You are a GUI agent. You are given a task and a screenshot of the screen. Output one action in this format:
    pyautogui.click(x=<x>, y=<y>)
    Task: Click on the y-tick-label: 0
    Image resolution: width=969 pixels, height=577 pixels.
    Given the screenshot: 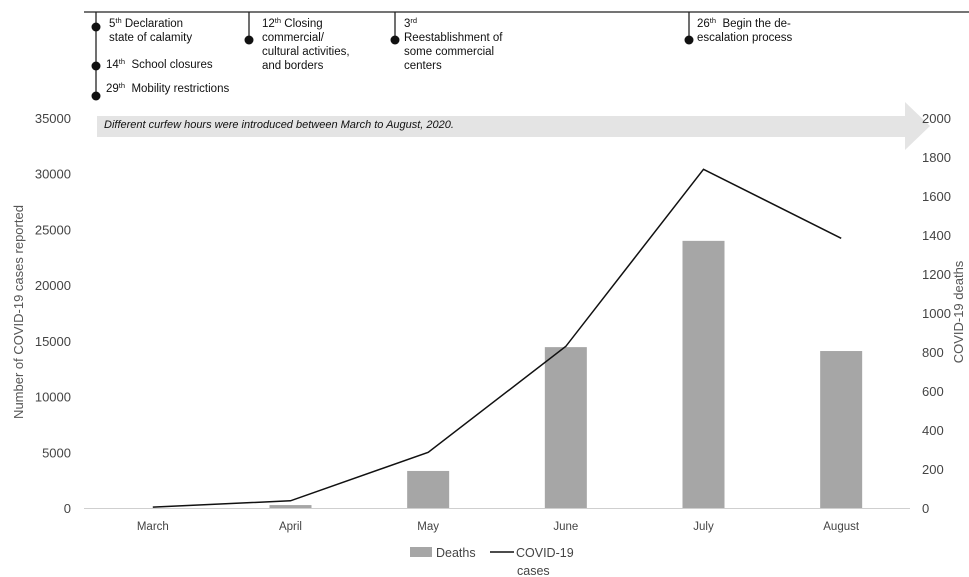 What is the action you would take?
    pyautogui.click(x=67, y=508)
    